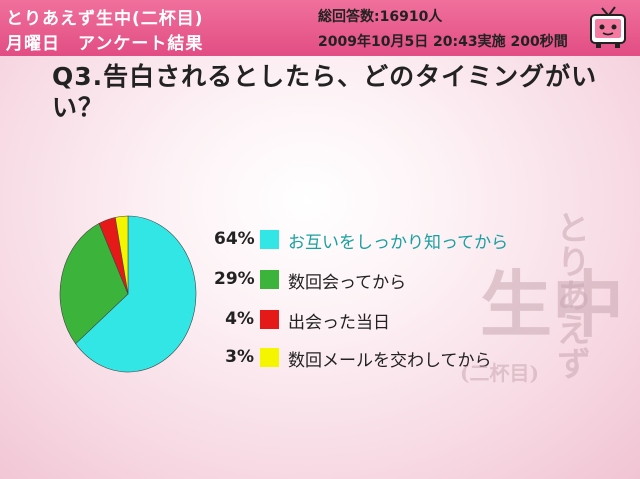 The height and width of the screenshot is (479, 640). What do you see at coordinates (398, 243) in the screenshot?
I see `legend-label-0: お互いをしっかり知ってから` at bounding box center [398, 243].